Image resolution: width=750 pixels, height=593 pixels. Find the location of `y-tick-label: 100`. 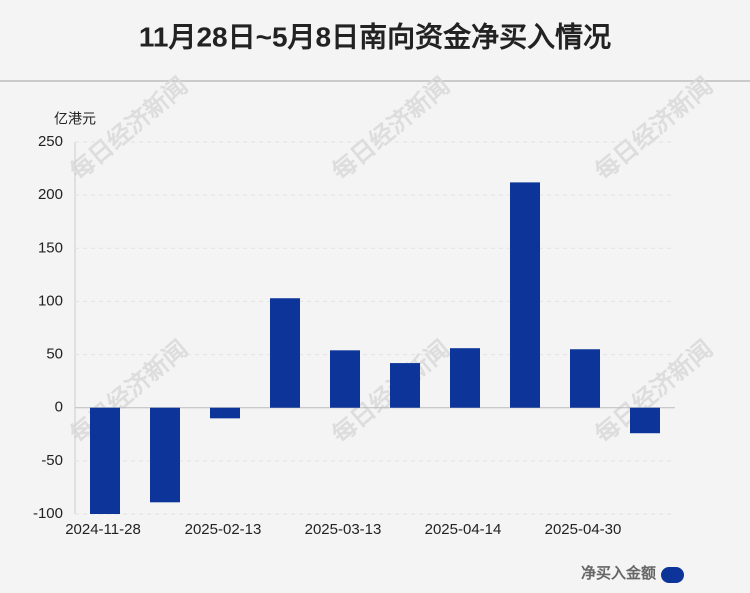

y-tick-label: 100 is located at coordinates (50, 300).